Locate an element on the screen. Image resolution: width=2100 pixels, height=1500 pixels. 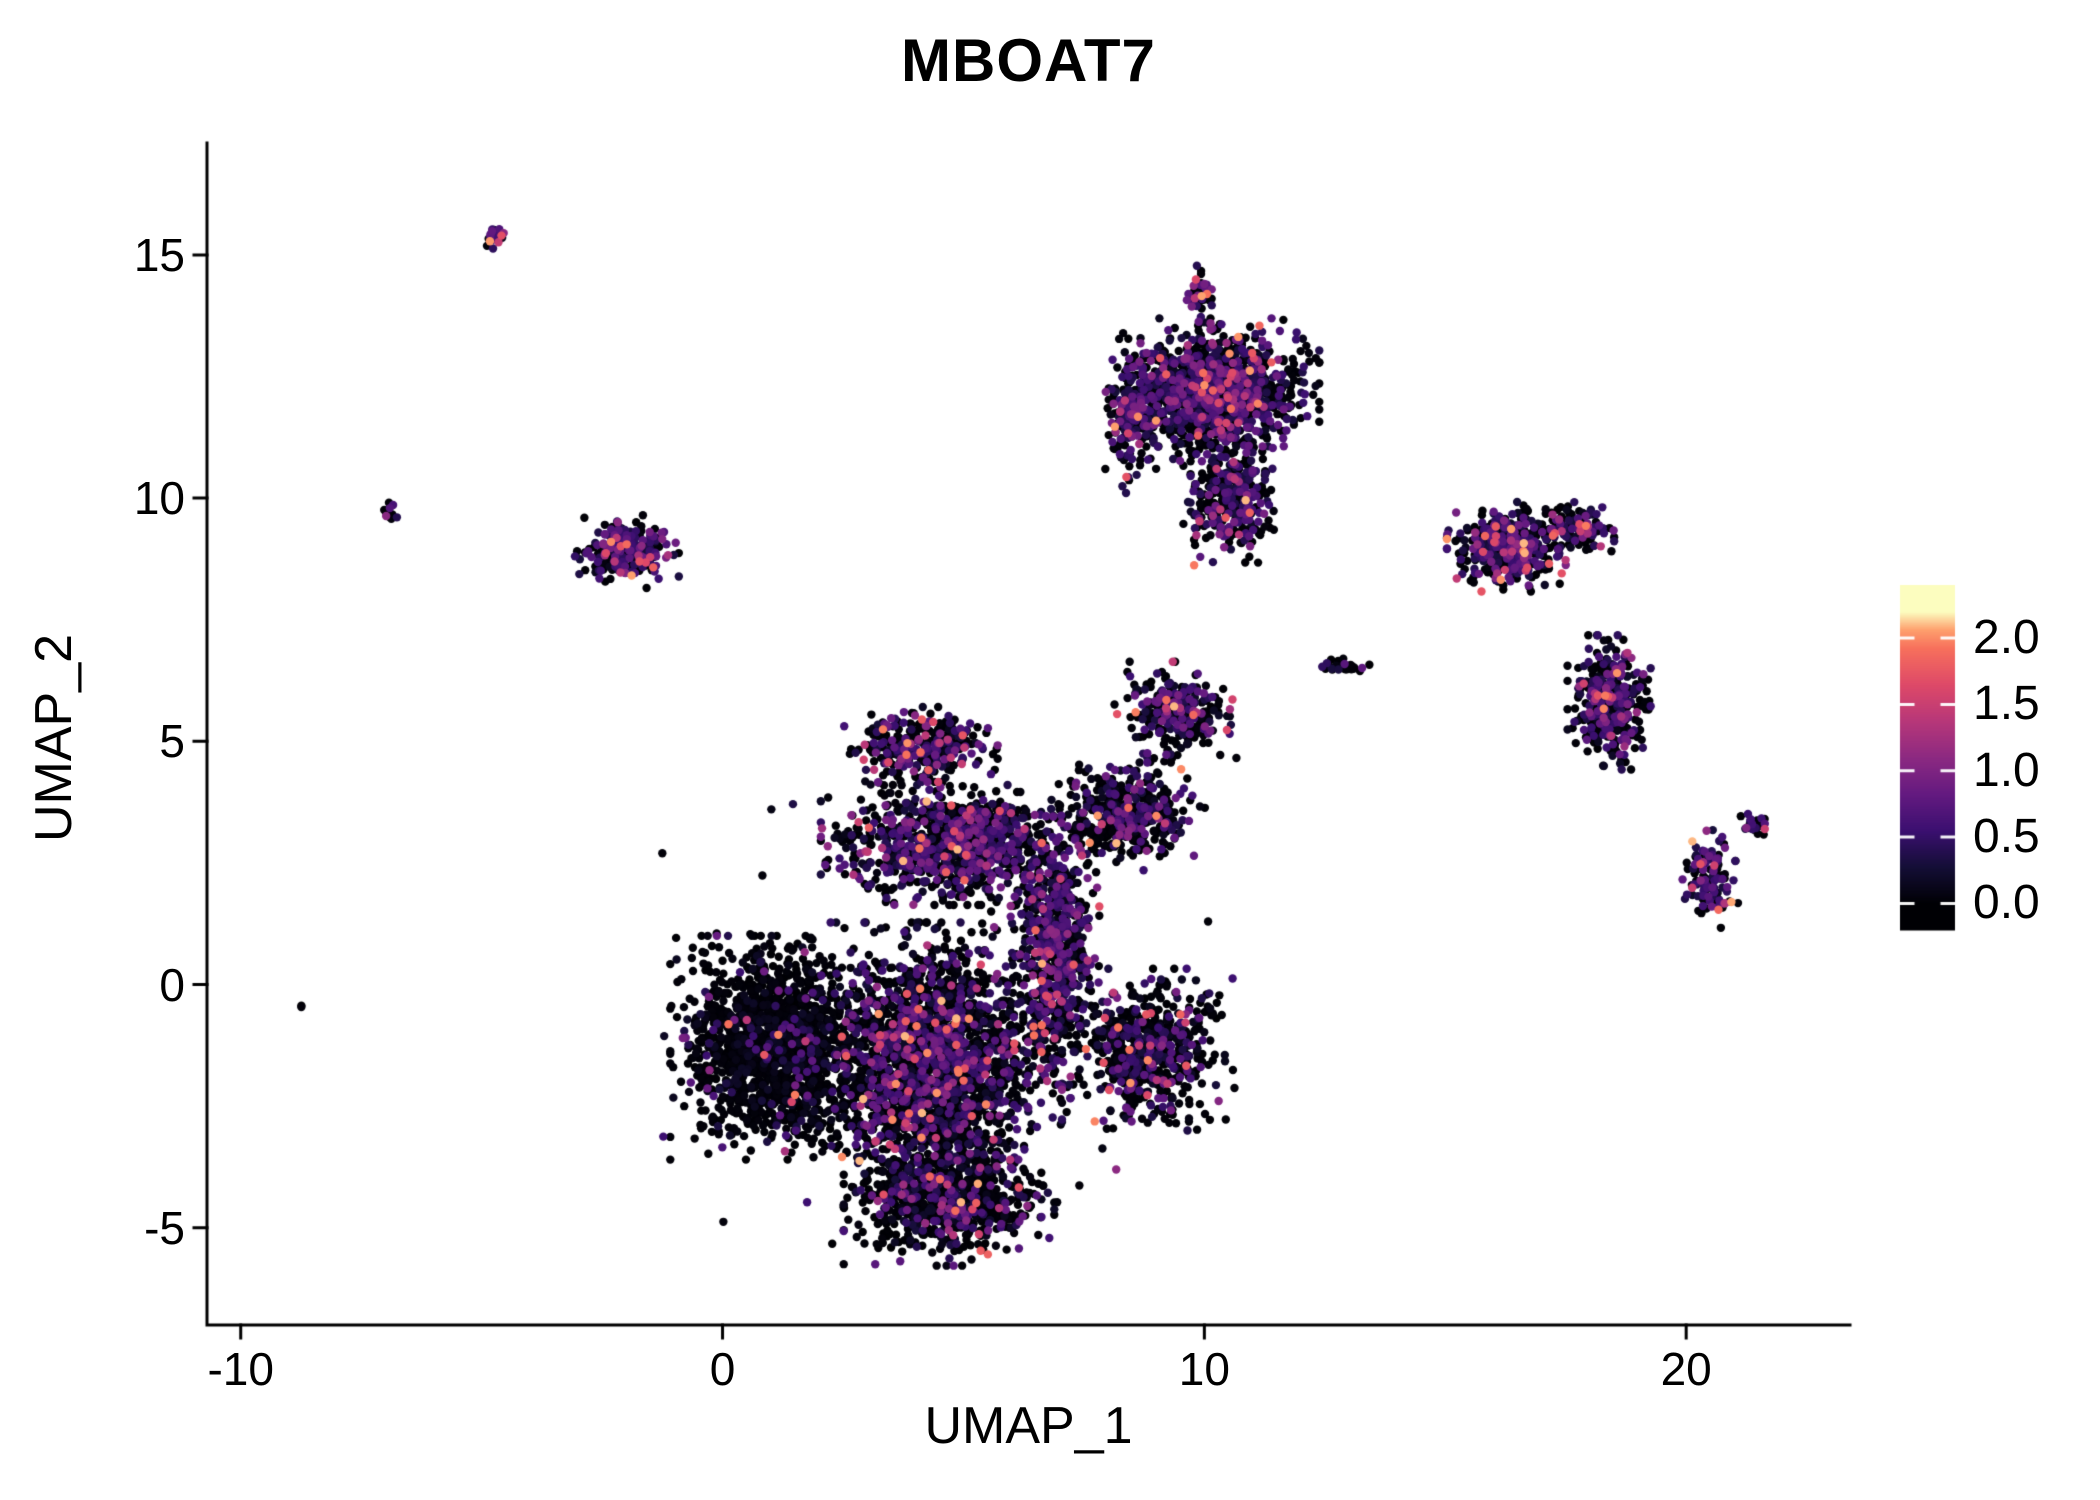
y-tick-label: 0 is located at coordinates (172, 984).